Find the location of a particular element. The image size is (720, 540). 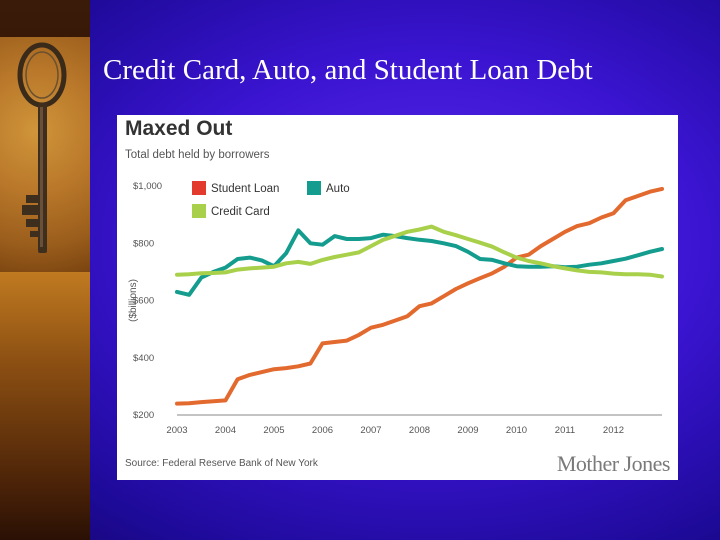

brand-logo: Mother Jones is located at coordinates (613, 463).